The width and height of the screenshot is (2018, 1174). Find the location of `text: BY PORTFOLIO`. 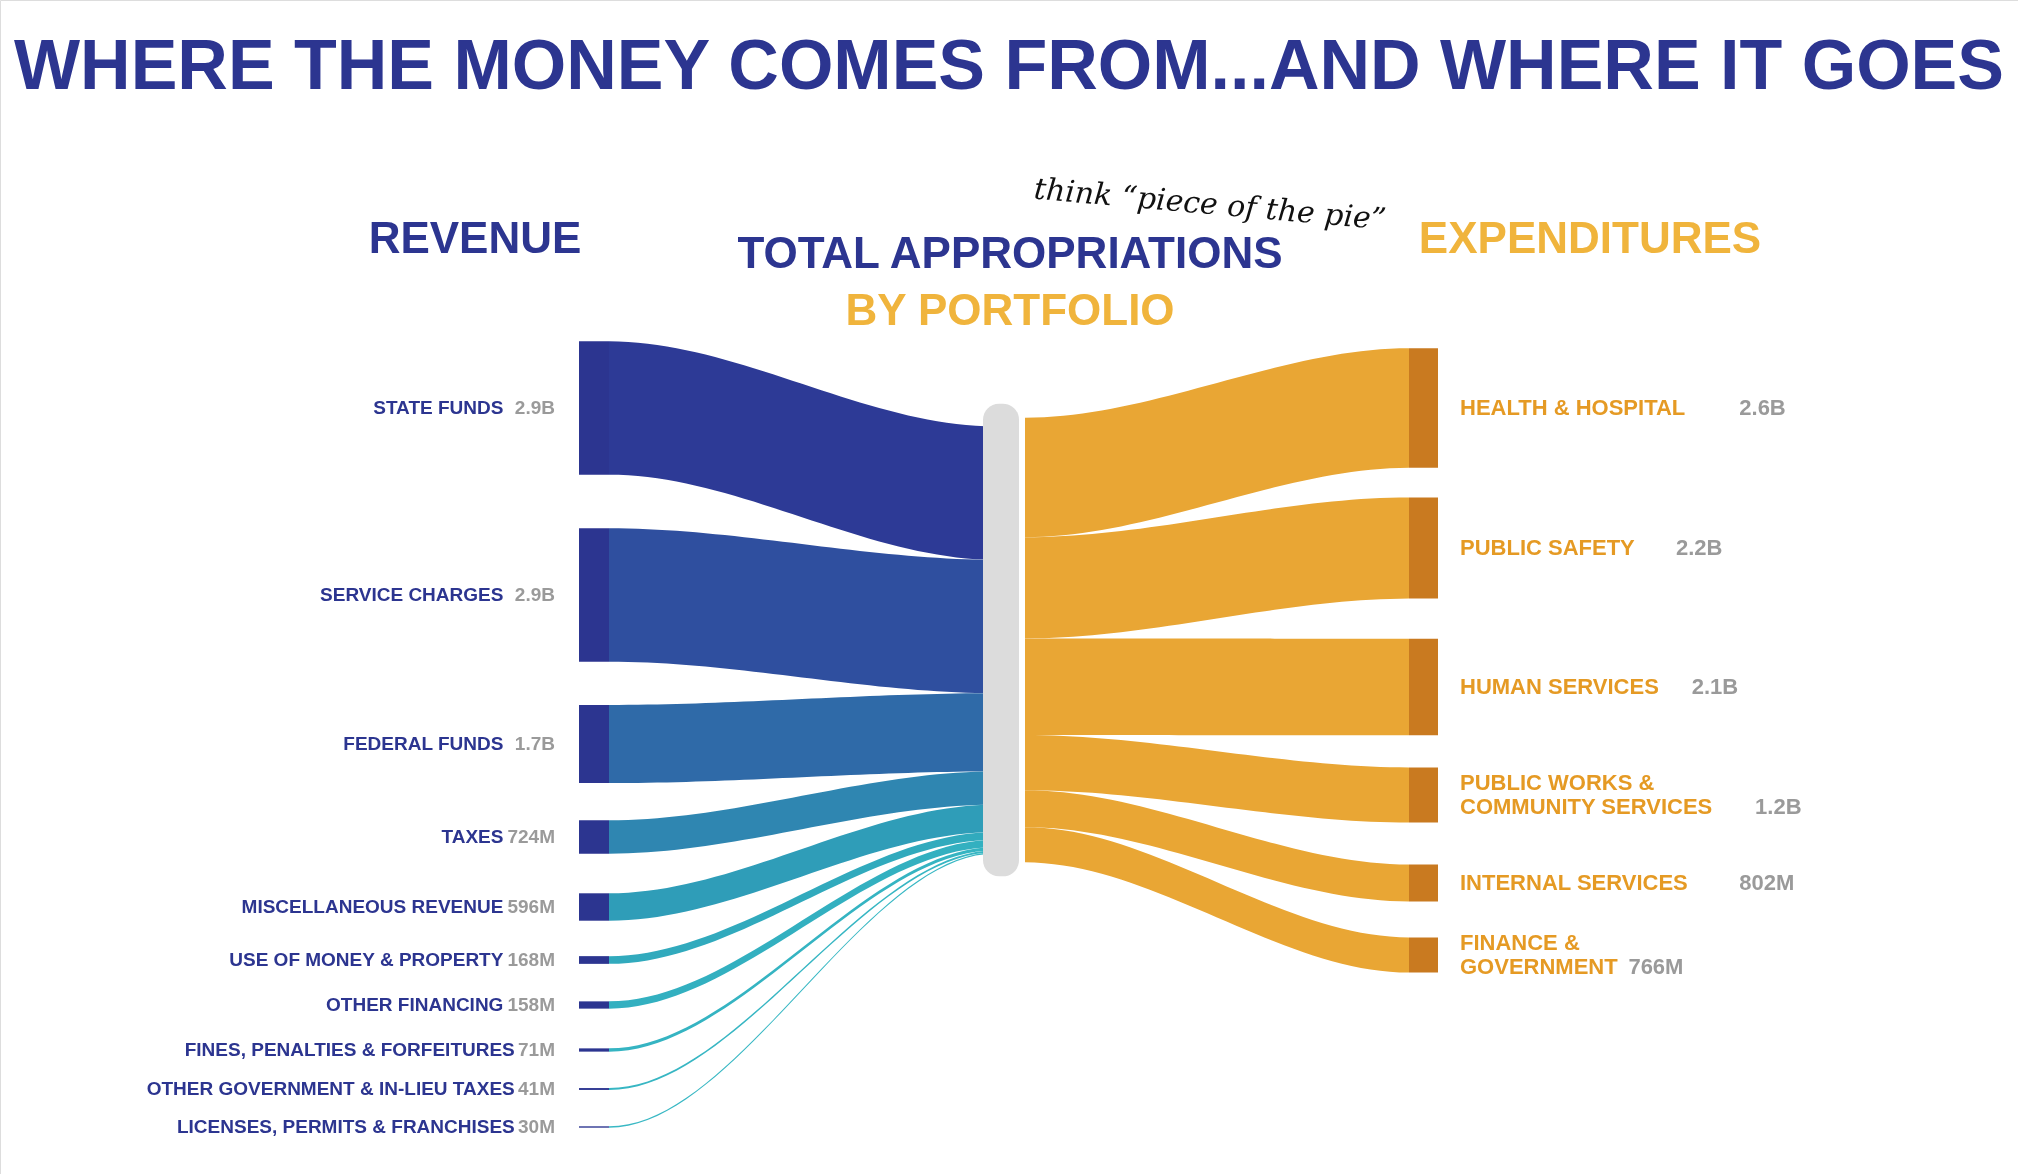

text: BY PORTFOLIO is located at coordinates (1010, 309).